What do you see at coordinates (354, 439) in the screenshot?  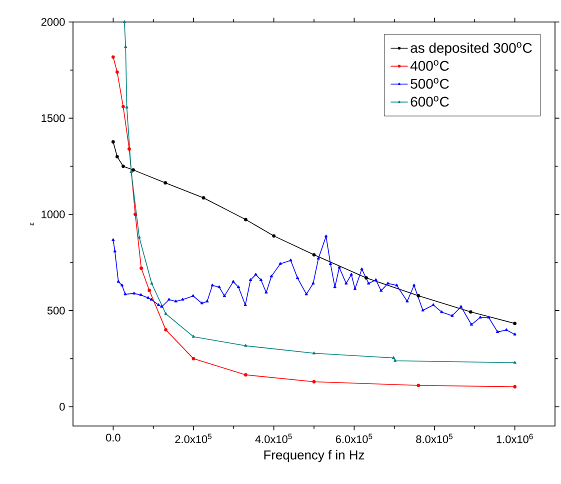 I see `x-tick-label: 6.0x10$^{5}$` at bounding box center [354, 439].